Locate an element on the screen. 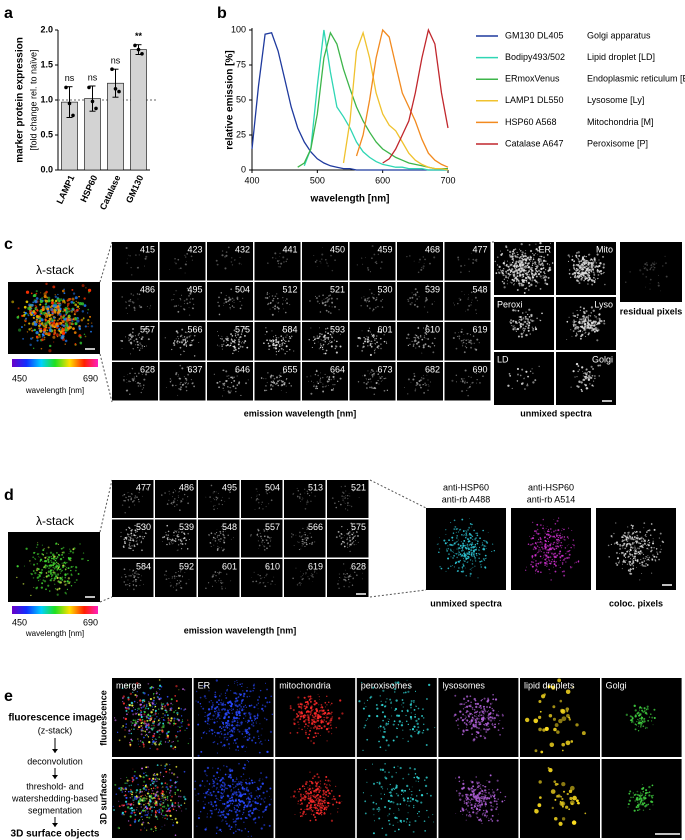  data-point is located at coordinates (66, 87).